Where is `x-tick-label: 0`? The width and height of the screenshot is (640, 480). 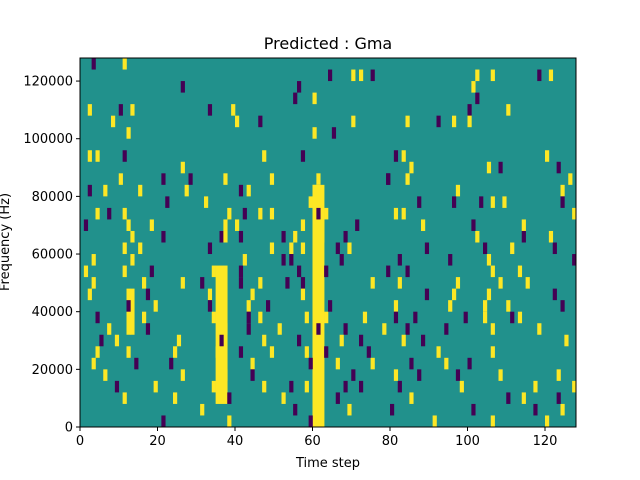 x-tick-label: 0 is located at coordinates (80, 441).